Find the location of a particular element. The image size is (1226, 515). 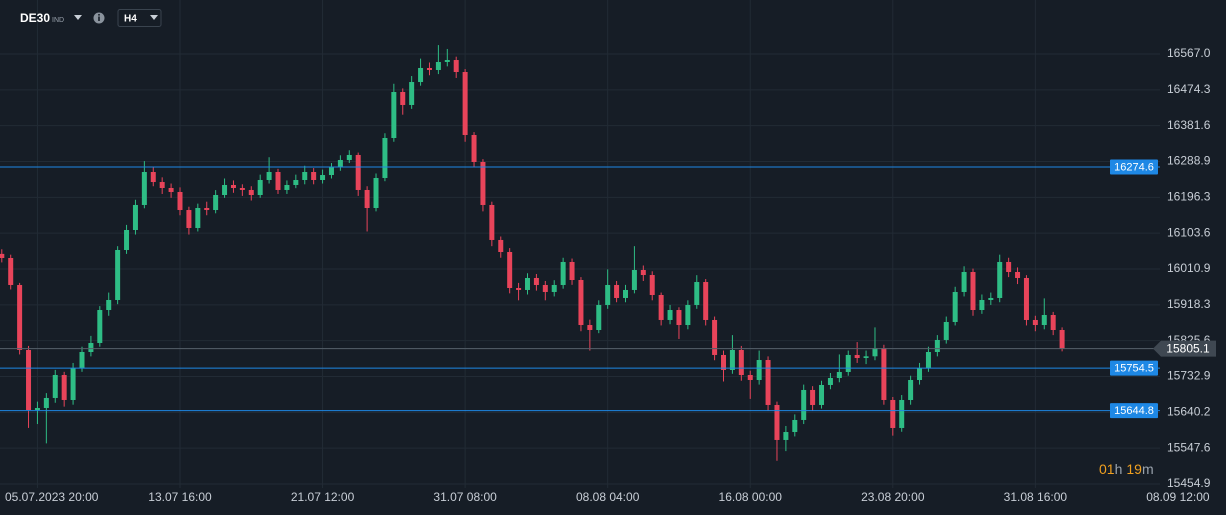

y-tick-label: 16010.9 is located at coordinates (1189, 268).